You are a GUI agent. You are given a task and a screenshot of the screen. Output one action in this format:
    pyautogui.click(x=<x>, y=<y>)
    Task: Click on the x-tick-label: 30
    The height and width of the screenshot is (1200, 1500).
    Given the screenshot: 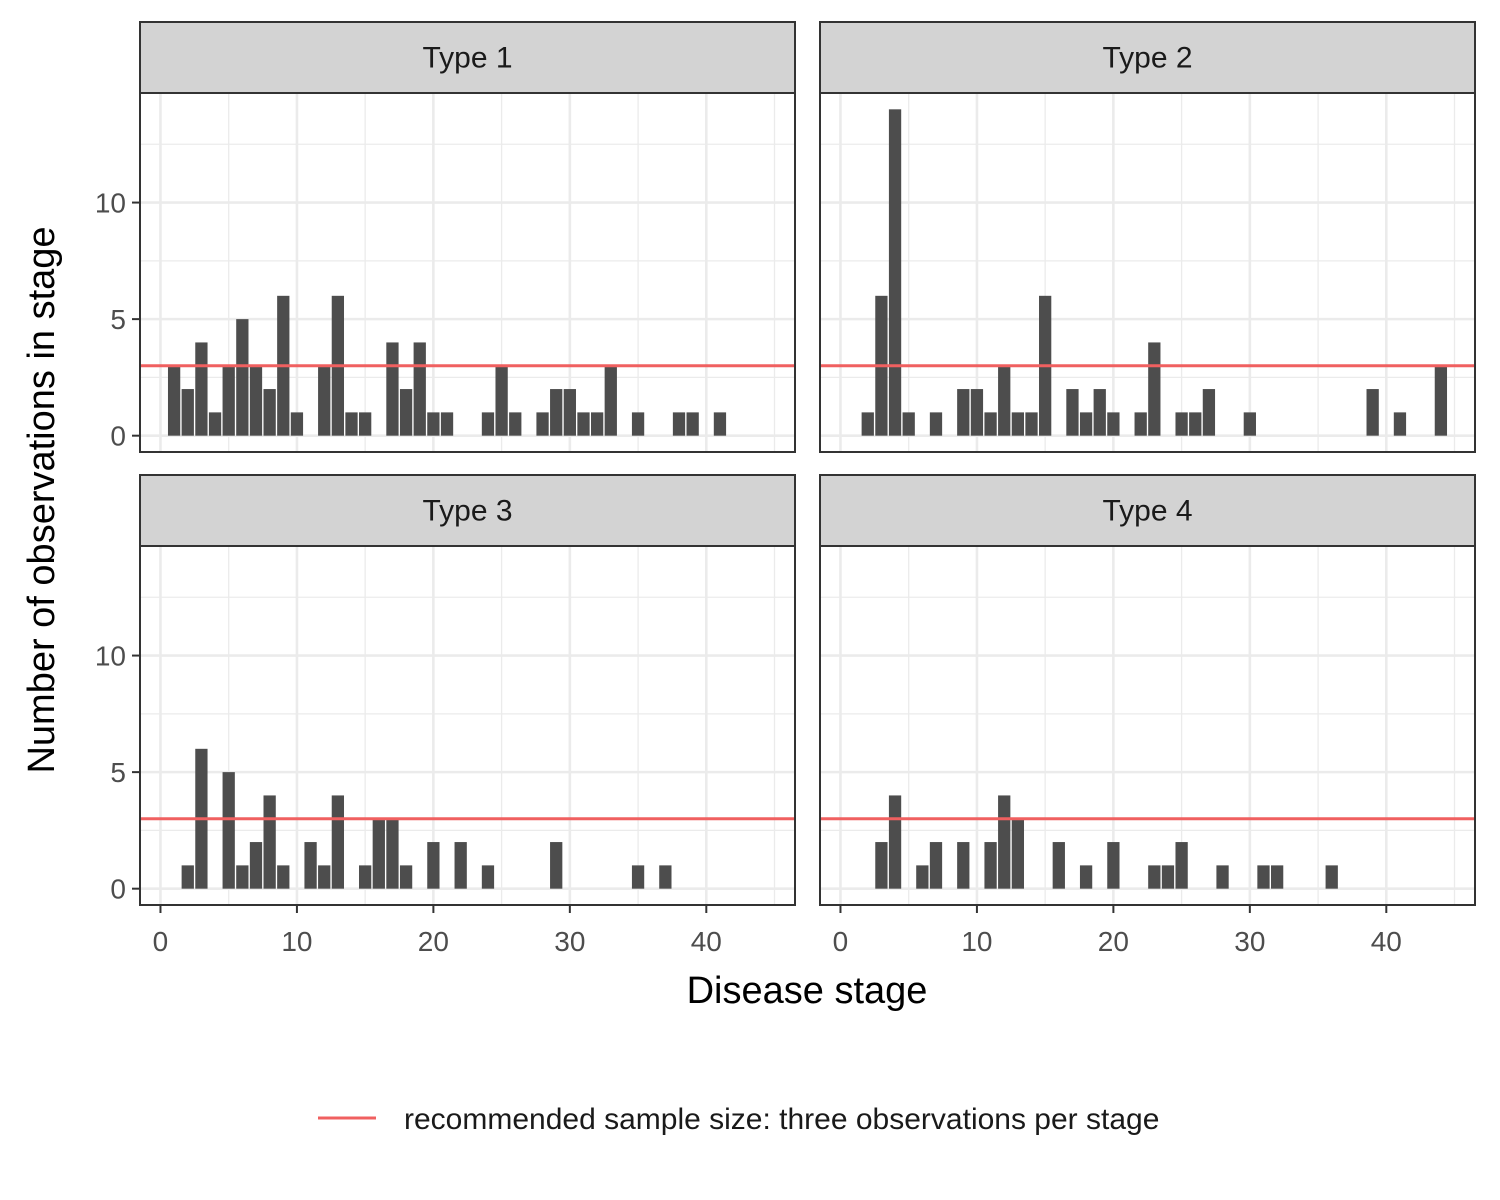 What is the action you would take?
    pyautogui.click(x=1249, y=941)
    